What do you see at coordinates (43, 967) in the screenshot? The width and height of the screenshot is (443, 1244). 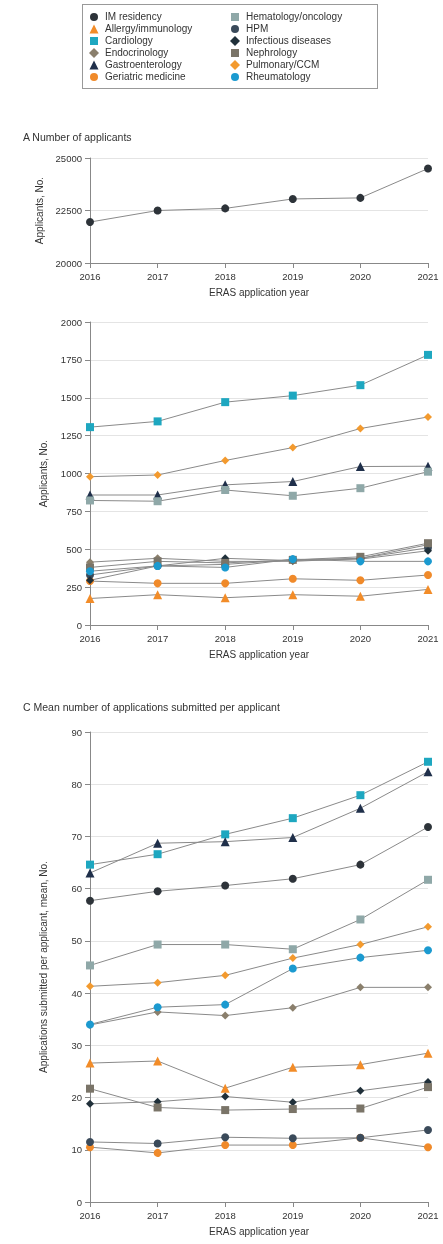 I see `y-axis-title: Applications submitted per applicant, mean, No.` at bounding box center [43, 967].